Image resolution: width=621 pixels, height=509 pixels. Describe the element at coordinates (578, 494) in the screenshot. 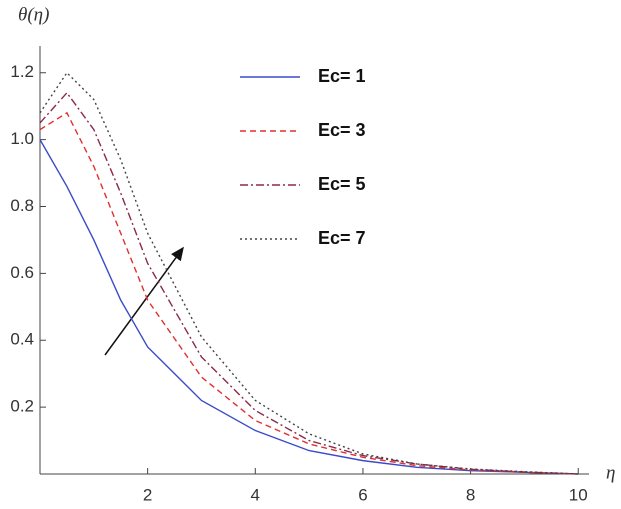

I see `x-tick-label: 10` at that location.